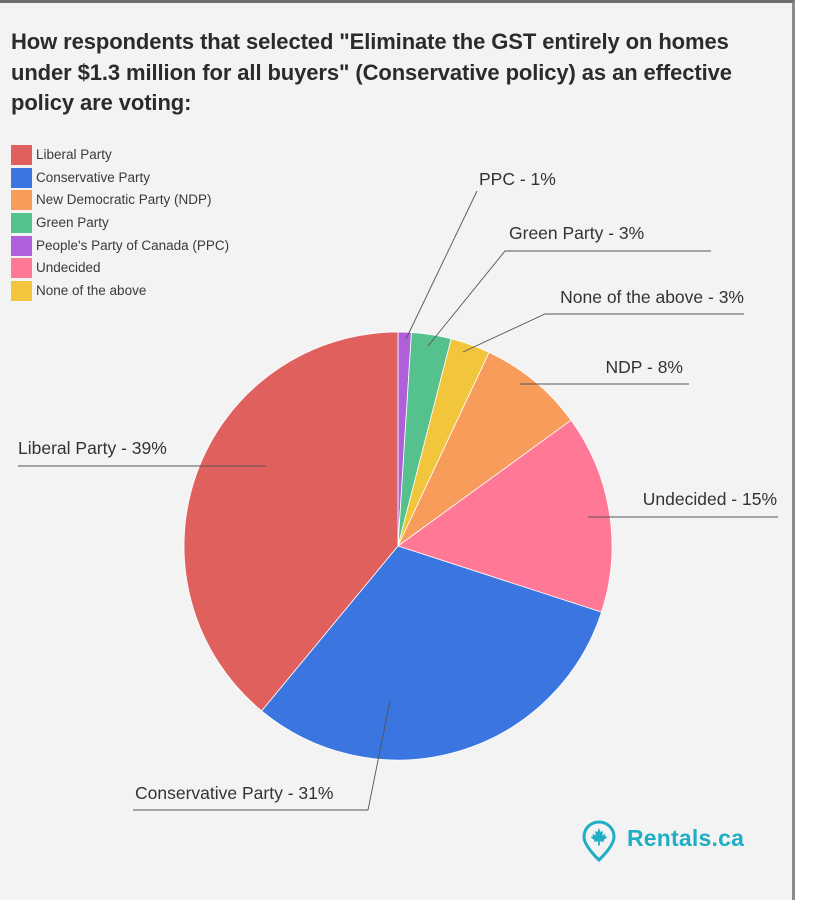  Describe the element at coordinates (21, 291) in the screenshot. I see `legend-swatch-none` at that location.